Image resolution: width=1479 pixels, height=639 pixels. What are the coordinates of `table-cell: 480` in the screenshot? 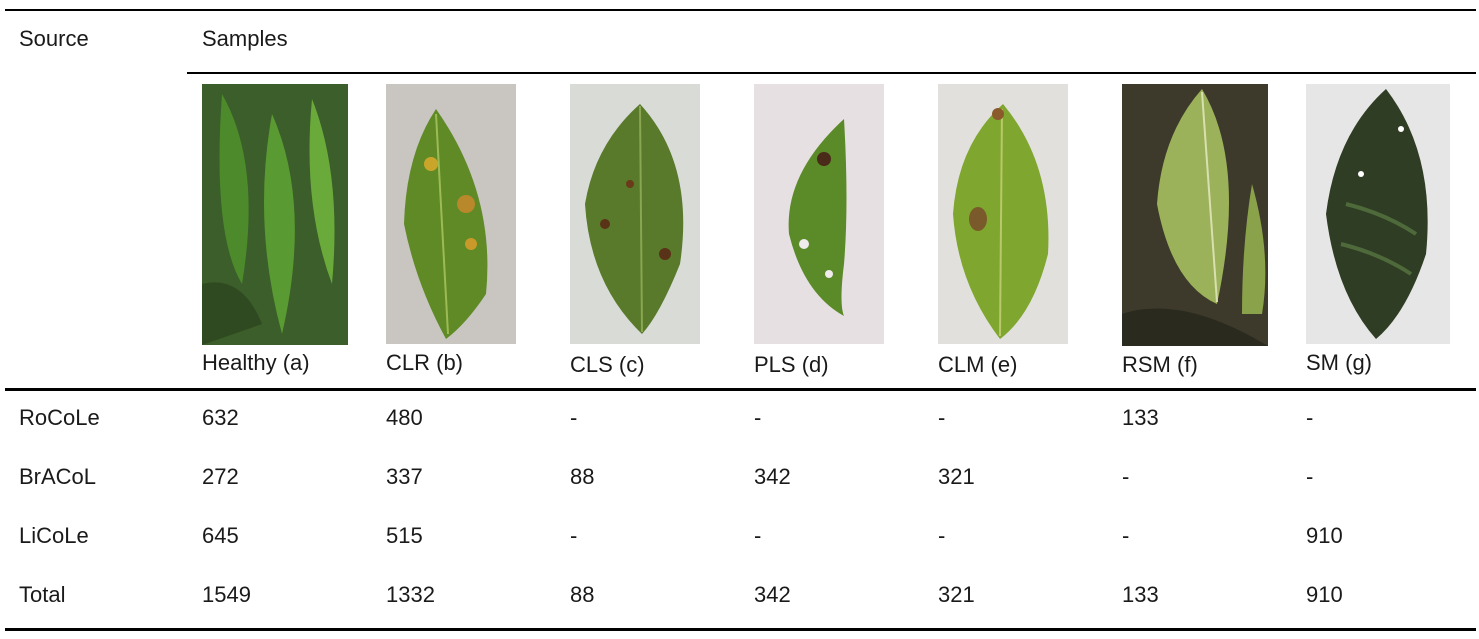 It's located at (404, 417).